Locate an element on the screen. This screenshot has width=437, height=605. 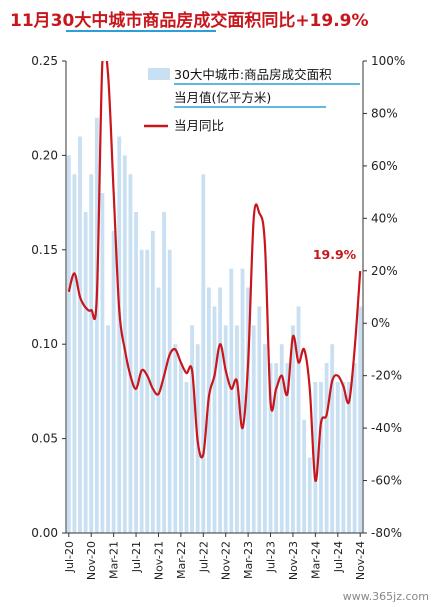
left-tick-label: 0.00 is located at coordinates (44, 533).